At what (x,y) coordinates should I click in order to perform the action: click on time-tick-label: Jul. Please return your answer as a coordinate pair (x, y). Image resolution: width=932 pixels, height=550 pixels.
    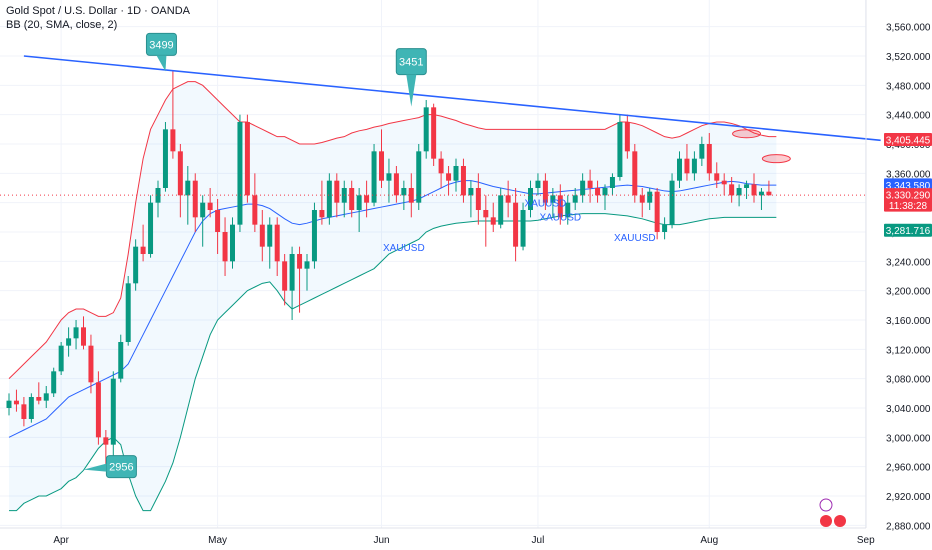
    Looking at the image, I should click on (538, 540).